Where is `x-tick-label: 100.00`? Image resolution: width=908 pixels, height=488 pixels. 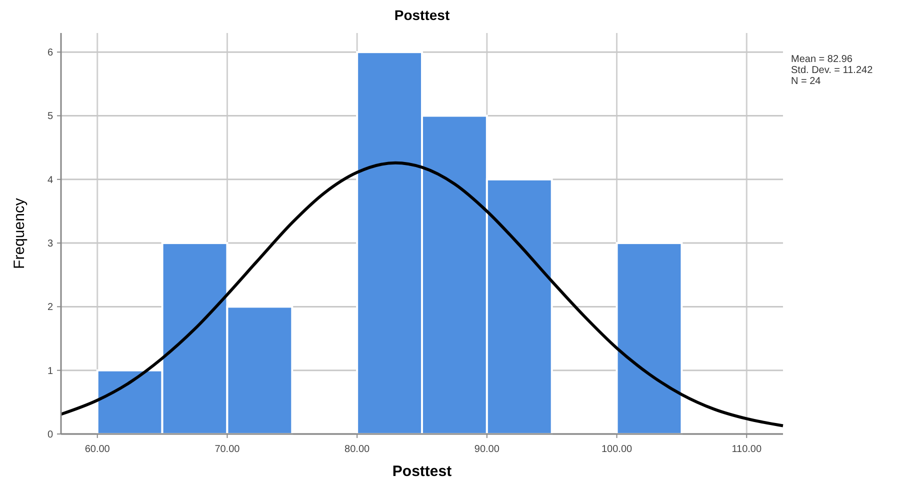
x-tick-label: 100.00 is located at coordinates (617, 449).